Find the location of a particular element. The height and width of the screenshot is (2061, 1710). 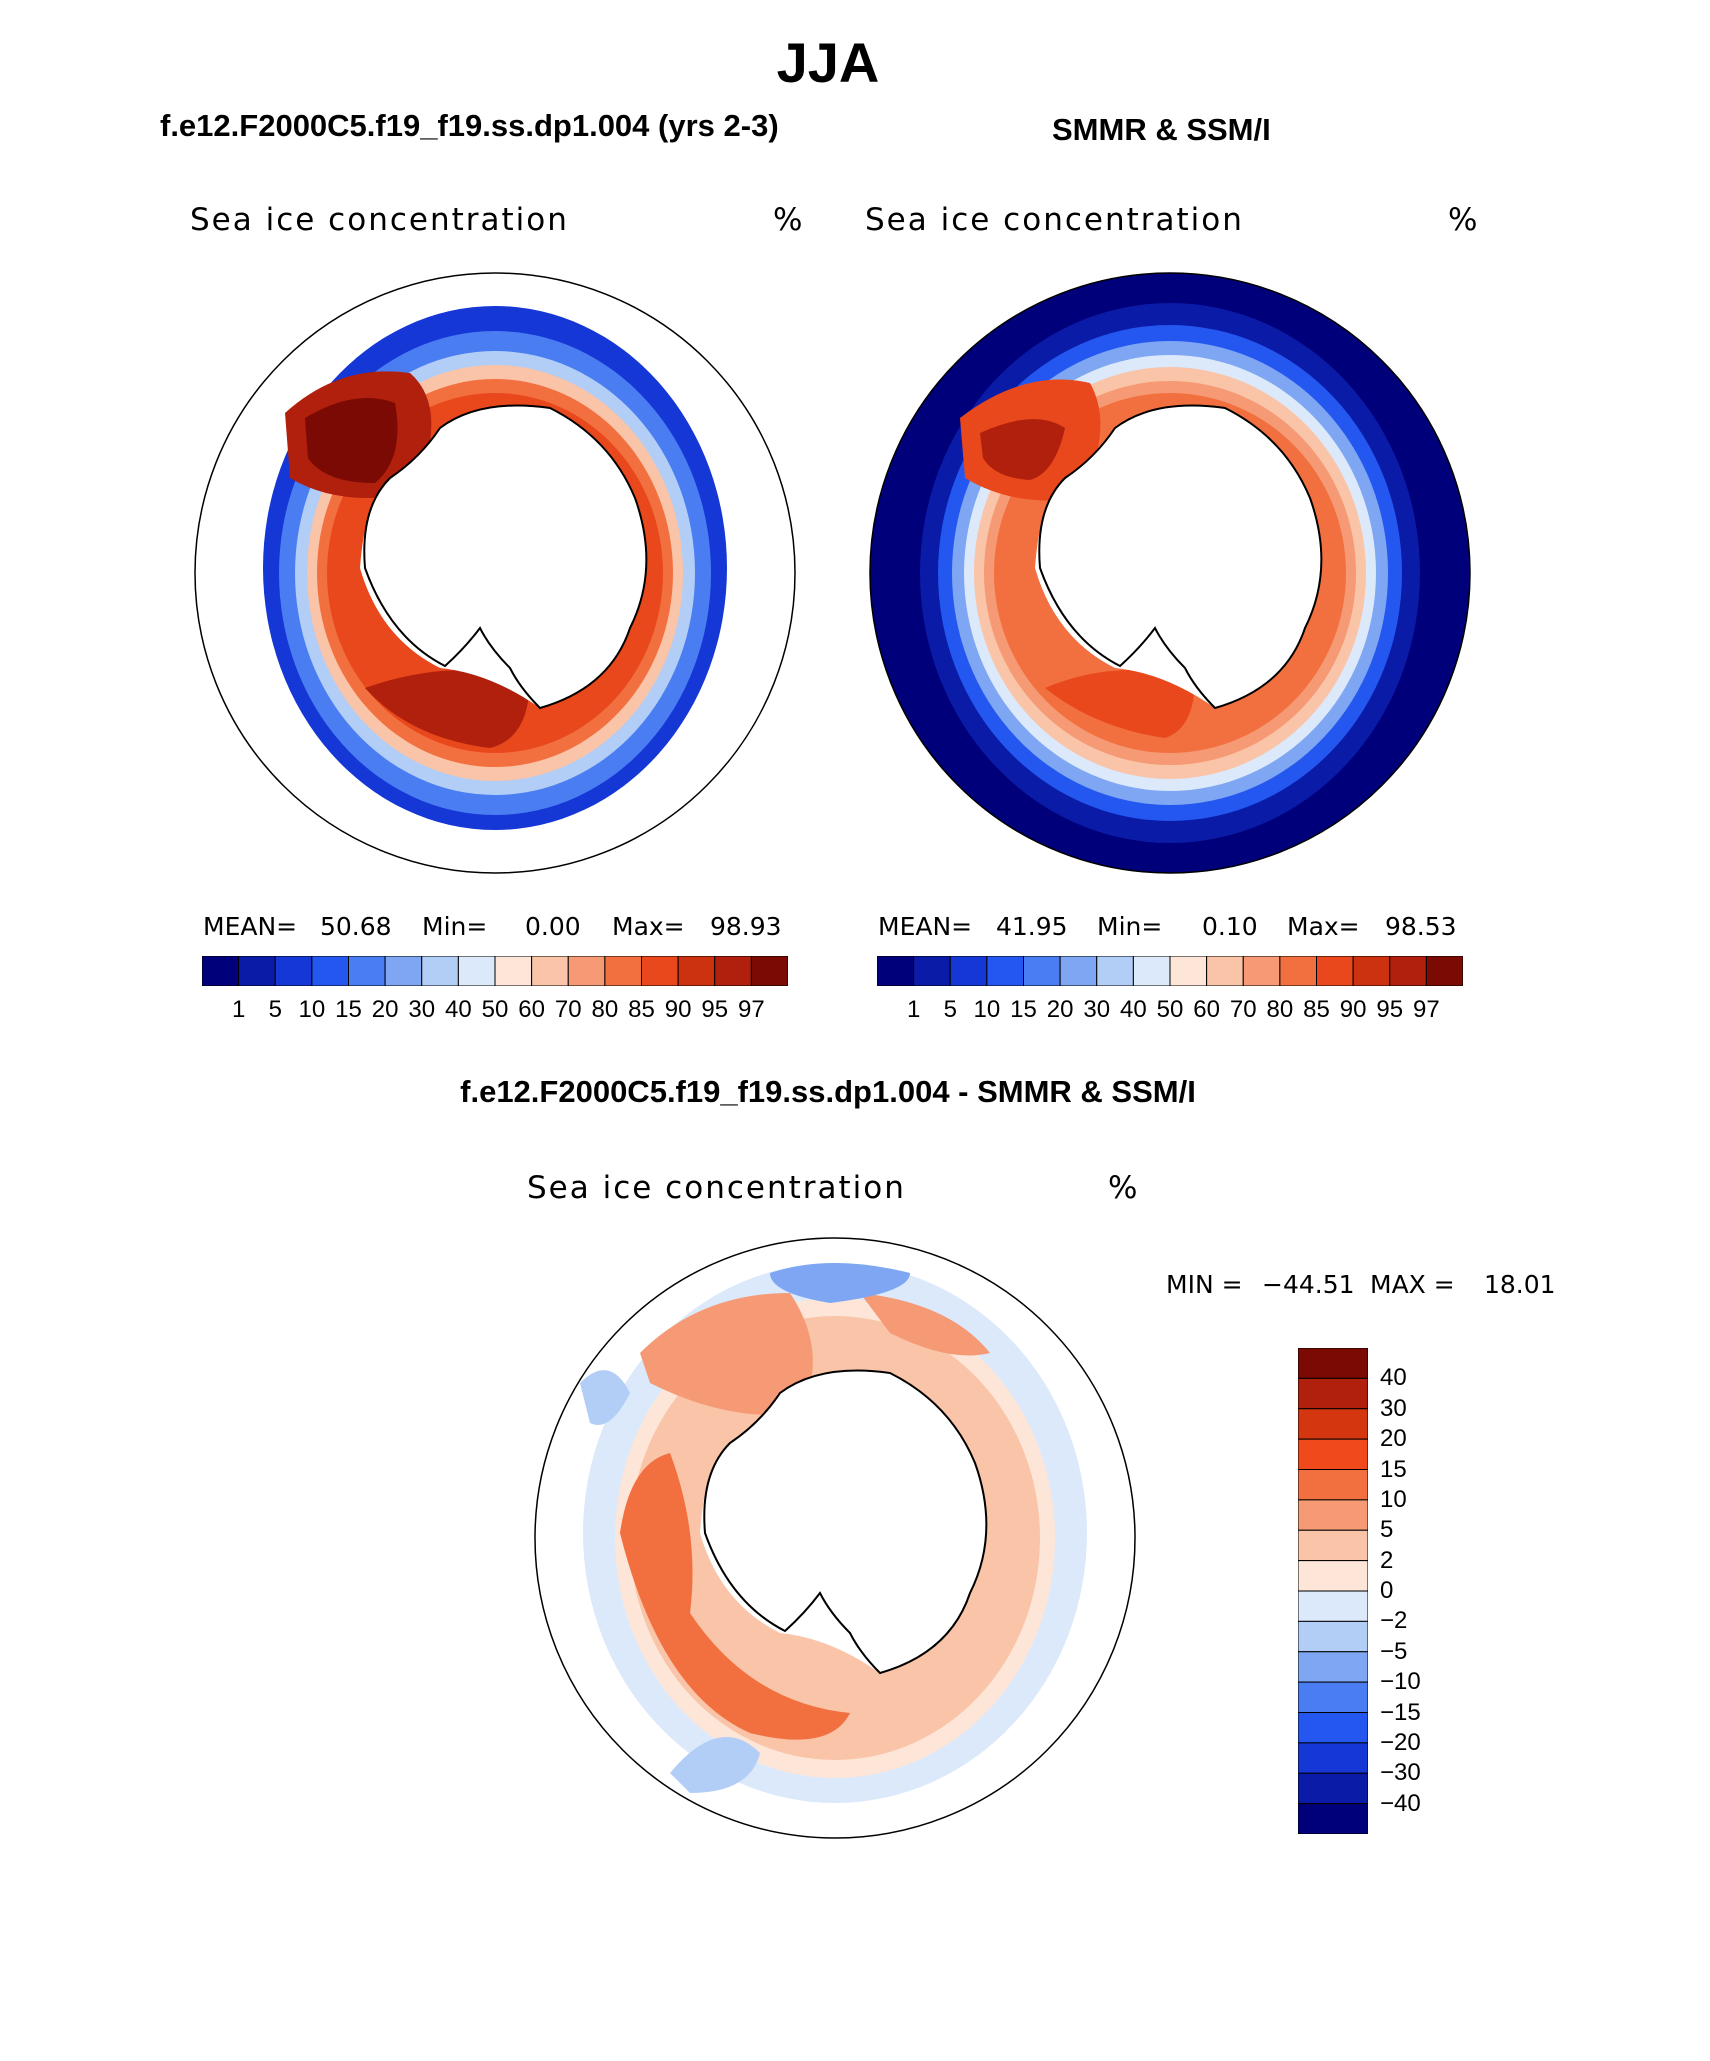

obs-colorbar-tick-label: 97 is located at coordinates (1426, 1009).